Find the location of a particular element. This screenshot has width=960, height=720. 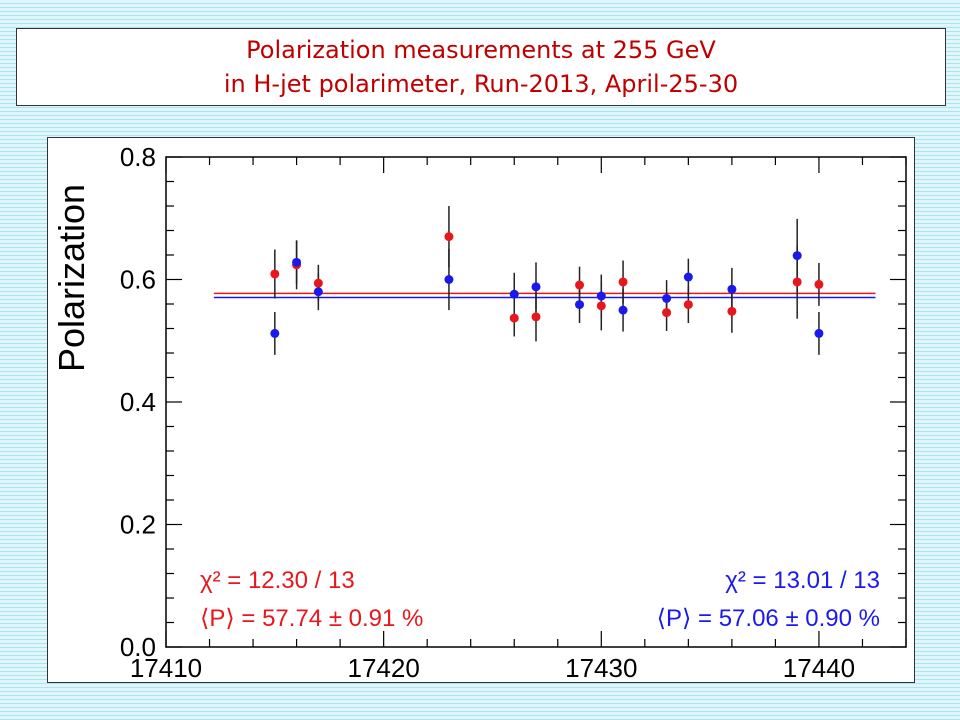

y-tick-label: 0.0 is located at coordinates (138, 647).